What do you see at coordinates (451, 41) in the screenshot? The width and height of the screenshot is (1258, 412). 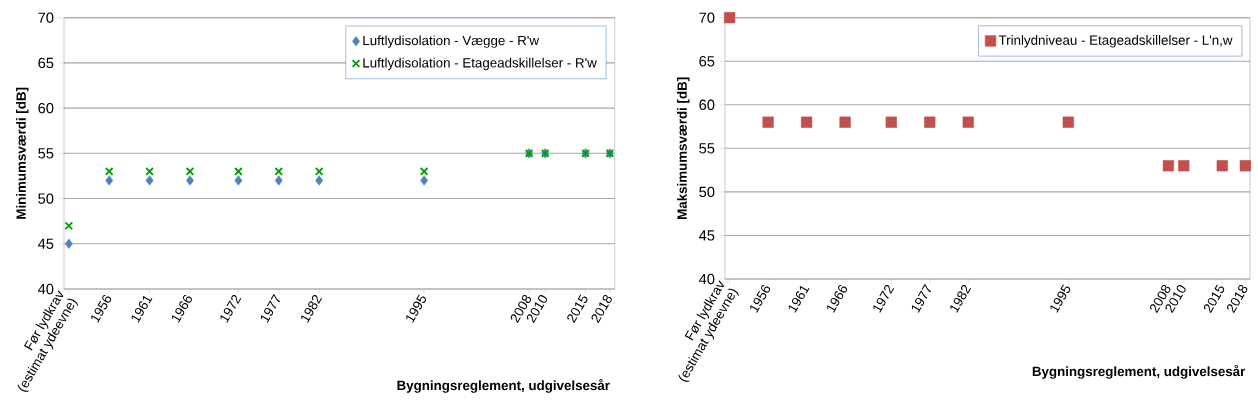 I see `legend-label: Luftlydisolation - Vægge - R'w` at bounding box center [451, 41].